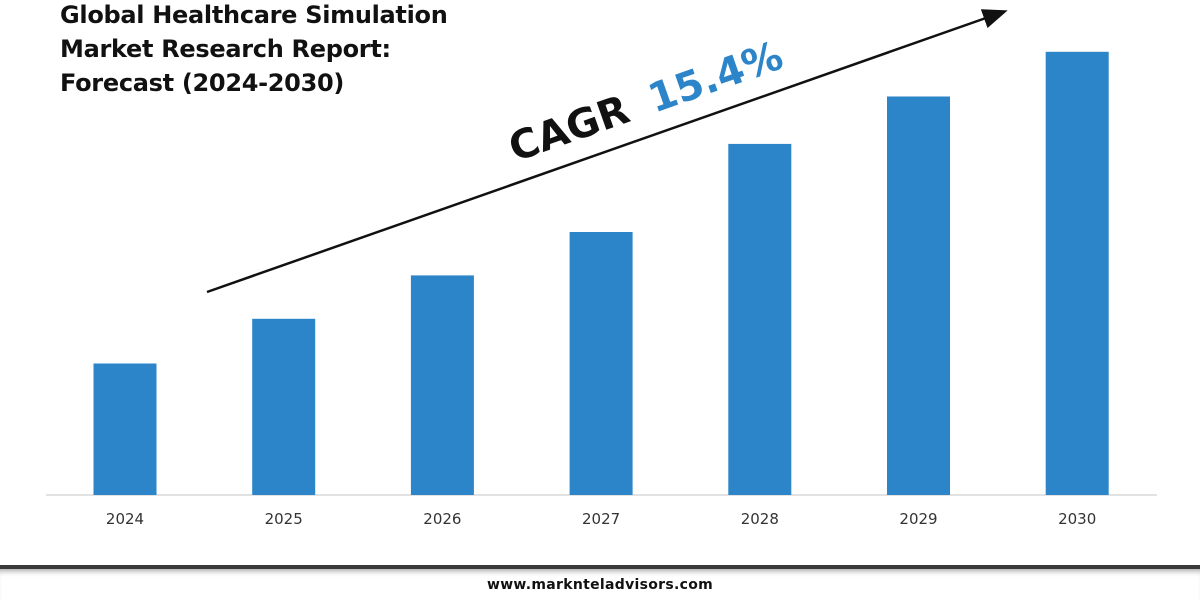 This screenshot has height=600, width=1200. Describe the element at coordinates (254, 15) in the screenshot. I see `chart-title-line-1: Global Healthcare Simulation` at that location.